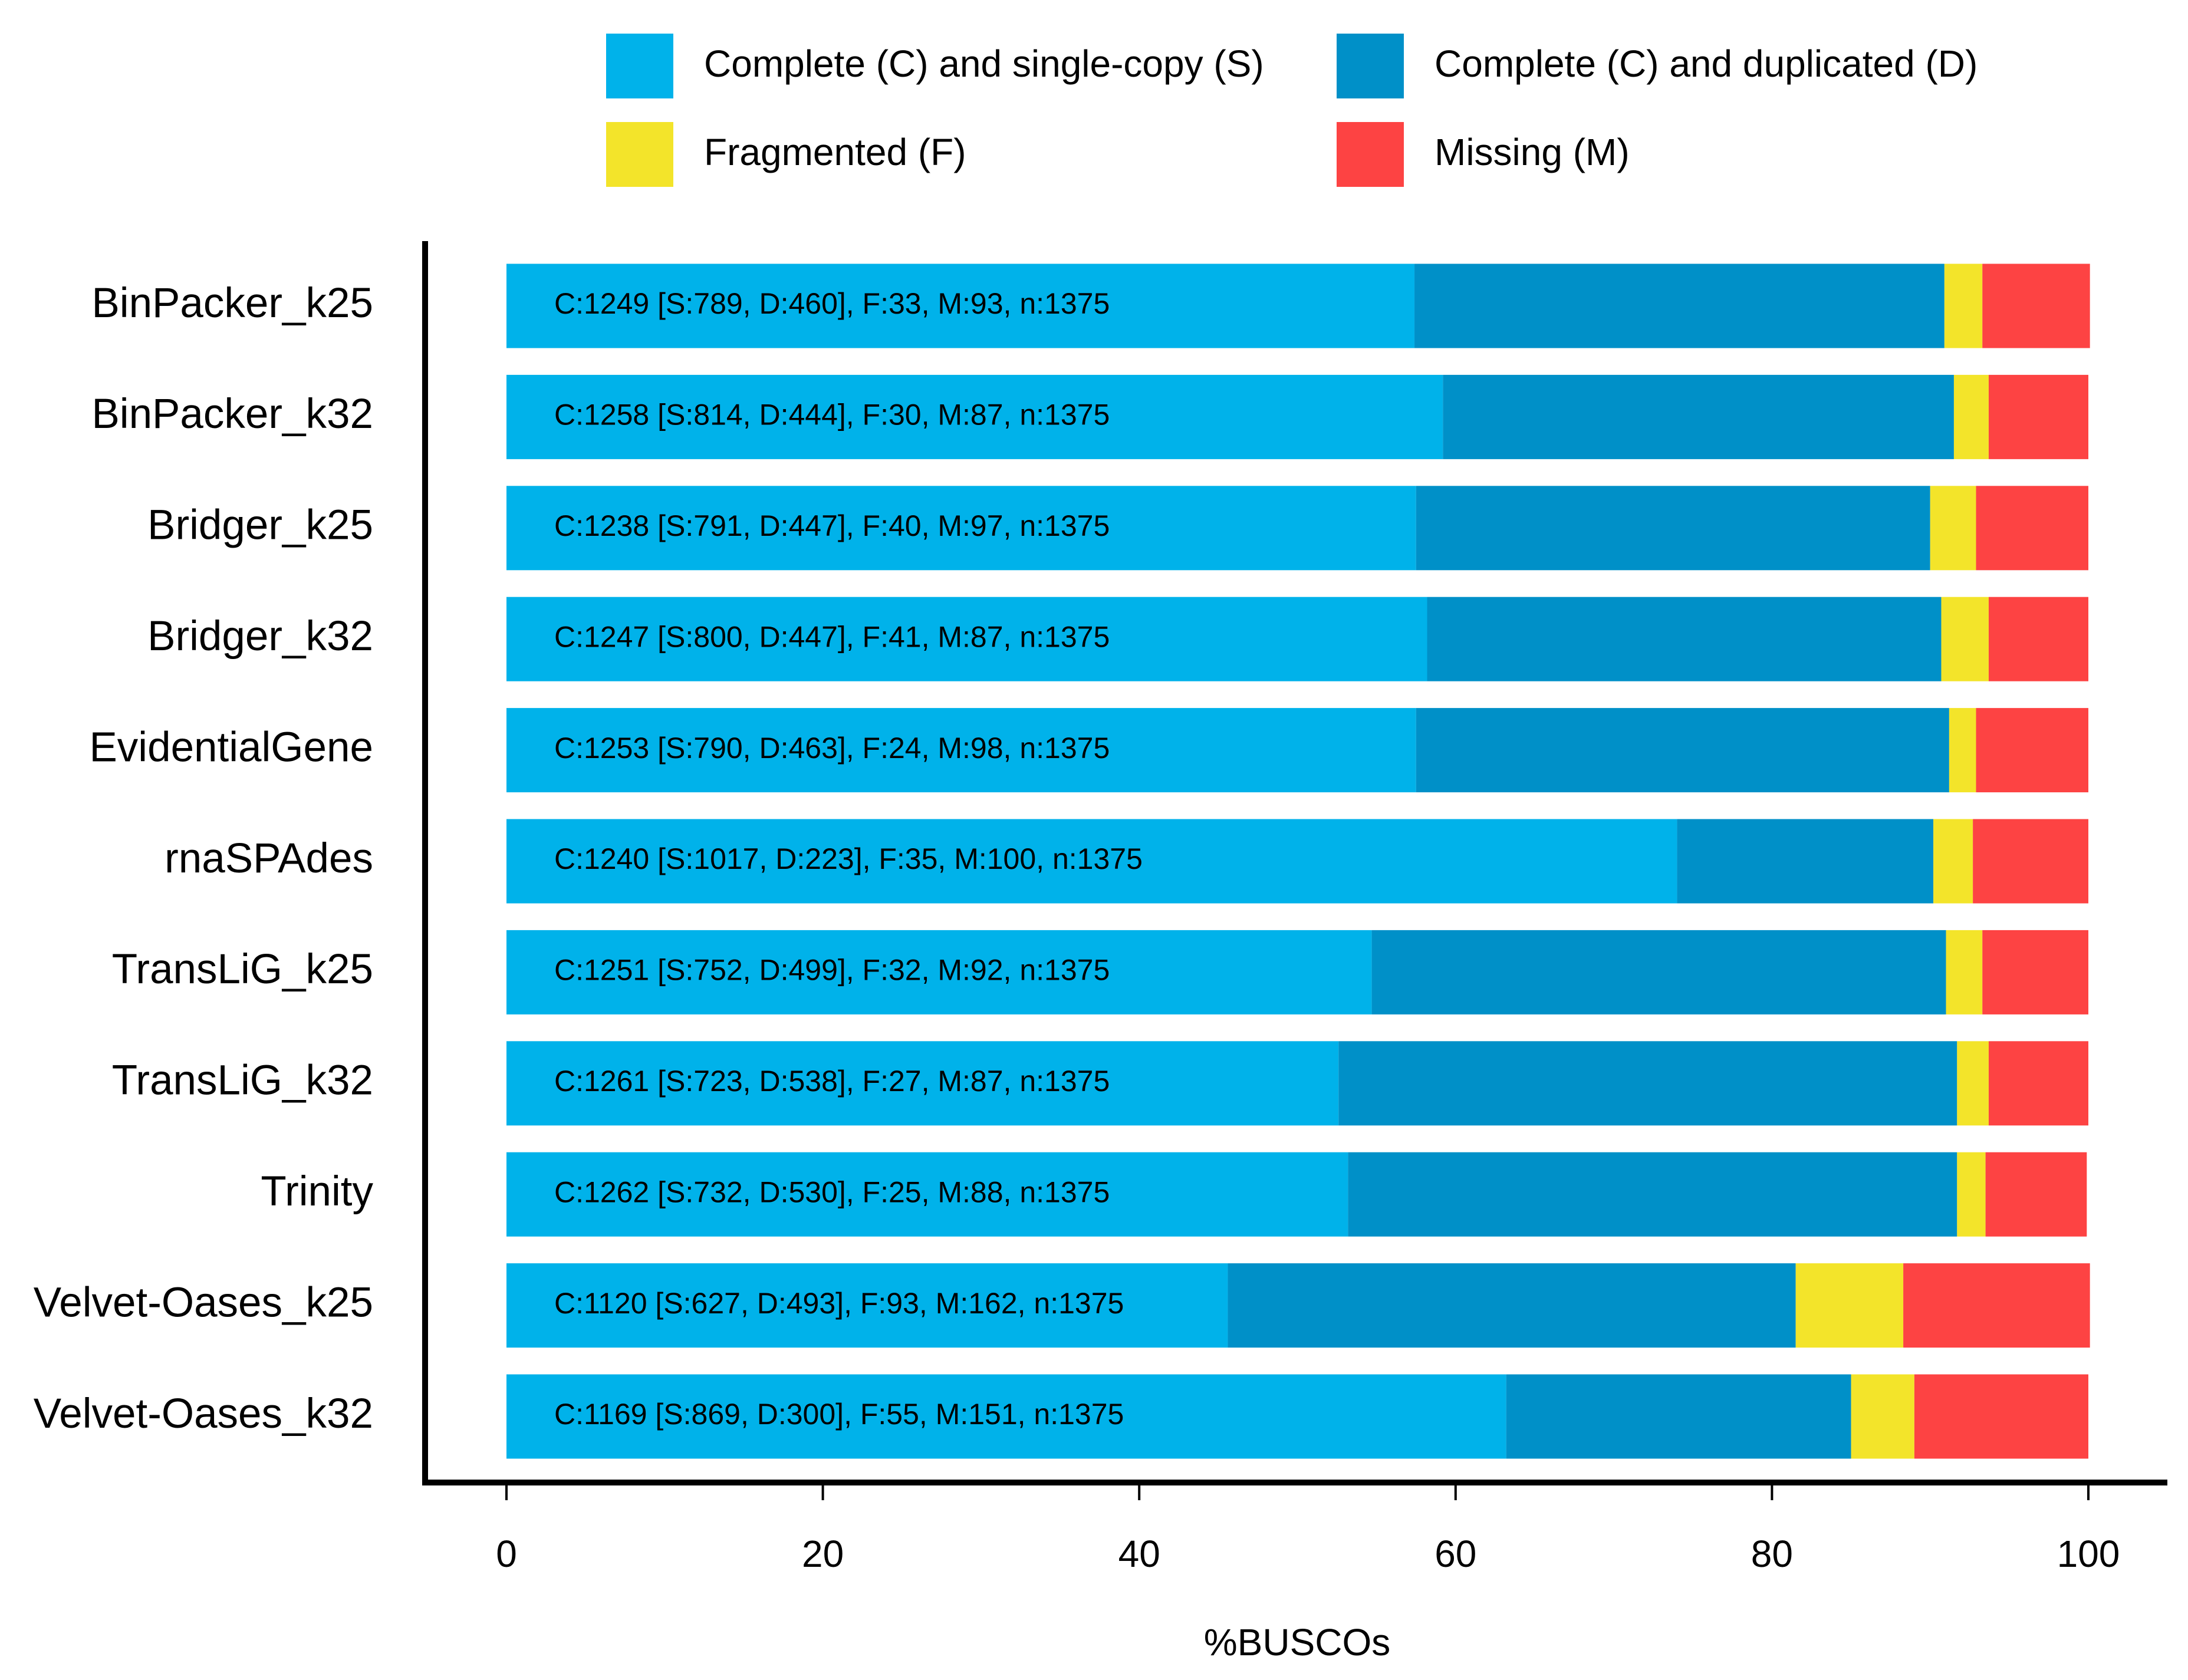 The height and width of the screenshot is (1680, 2188). I want to click on legend-label: Missing (M), so click(1532, 152).